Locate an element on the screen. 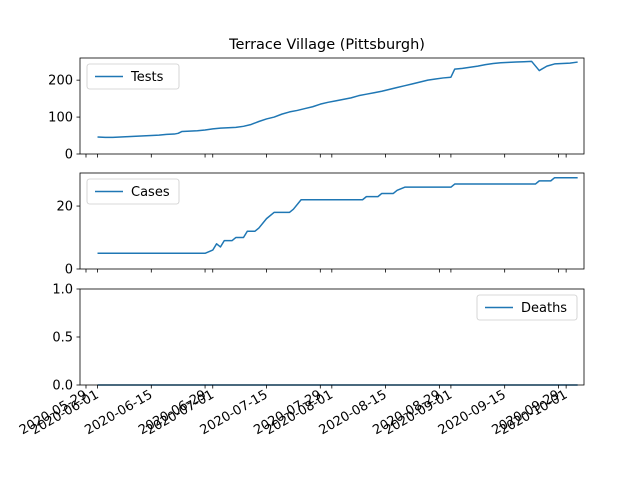 Image resolution: width=640 pixels, height=480 pixels. y-tick-label: 200 is located at coordinates (60, 81).